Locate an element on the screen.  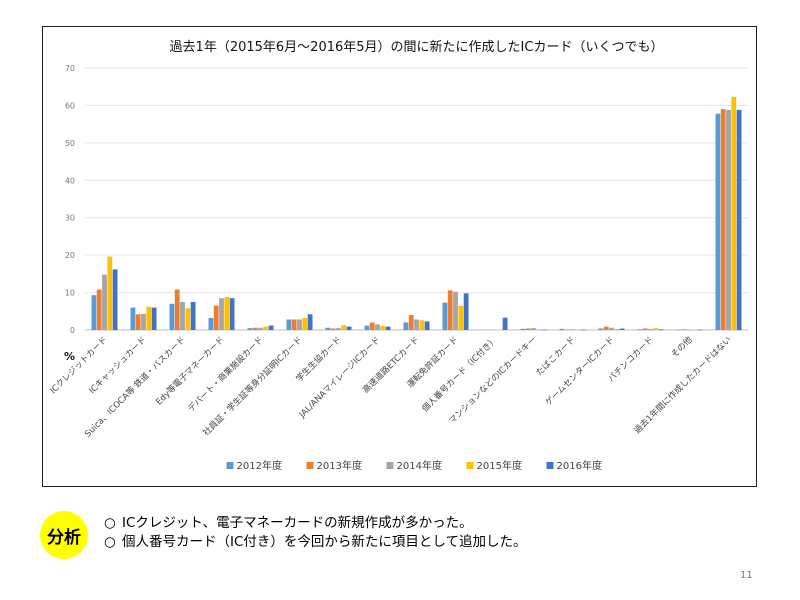
x-tick-label: マンションなどのICカードキー is located at coordinates (492, 380).